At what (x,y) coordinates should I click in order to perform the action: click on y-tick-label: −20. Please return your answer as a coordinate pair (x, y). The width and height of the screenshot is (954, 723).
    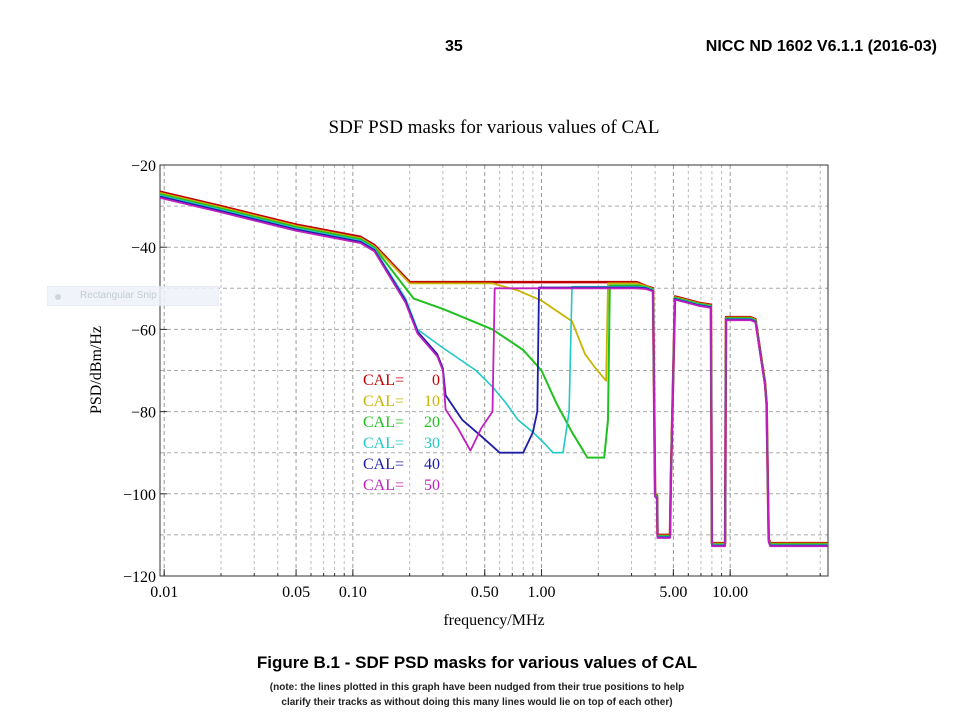
    Looking at the image, I should click on (143, 166).